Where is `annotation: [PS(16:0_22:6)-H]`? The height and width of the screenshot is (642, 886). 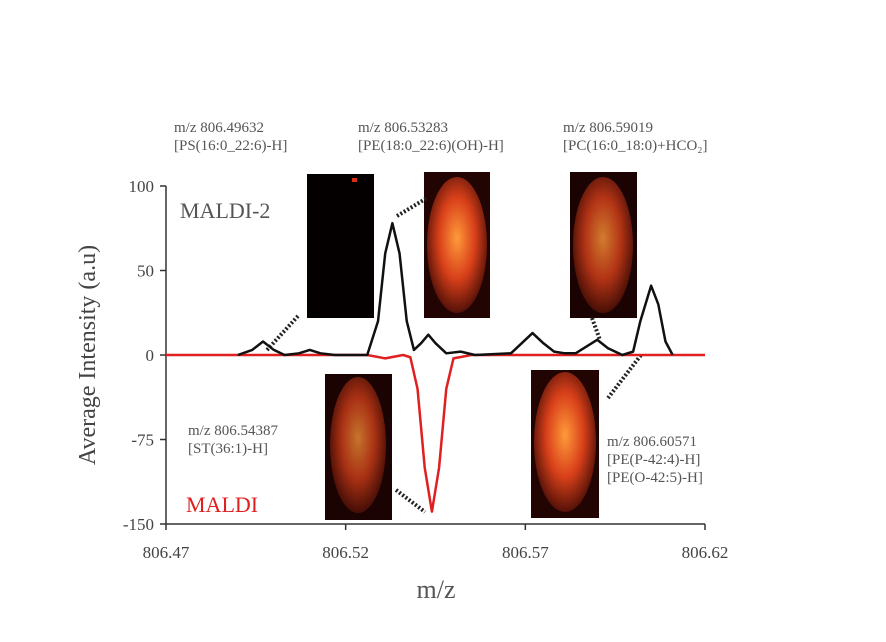
annotation: [PS(16:0_22:6)-H] is located at coordinates (230, 146).